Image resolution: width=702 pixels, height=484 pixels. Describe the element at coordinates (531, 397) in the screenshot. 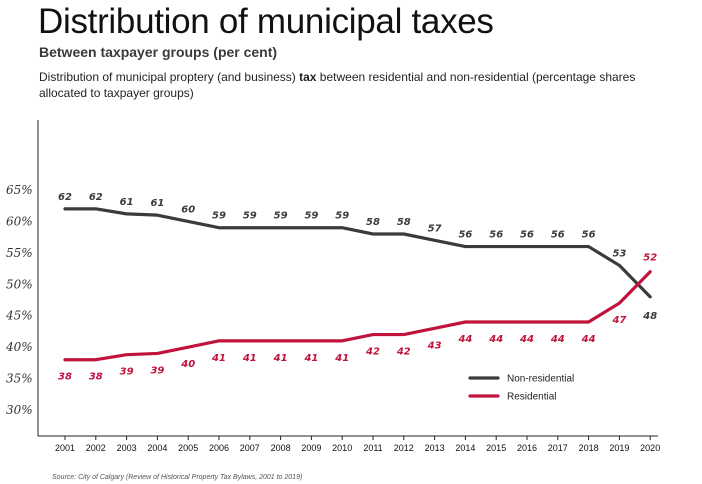

I see `legend-label: Residential` at that location.